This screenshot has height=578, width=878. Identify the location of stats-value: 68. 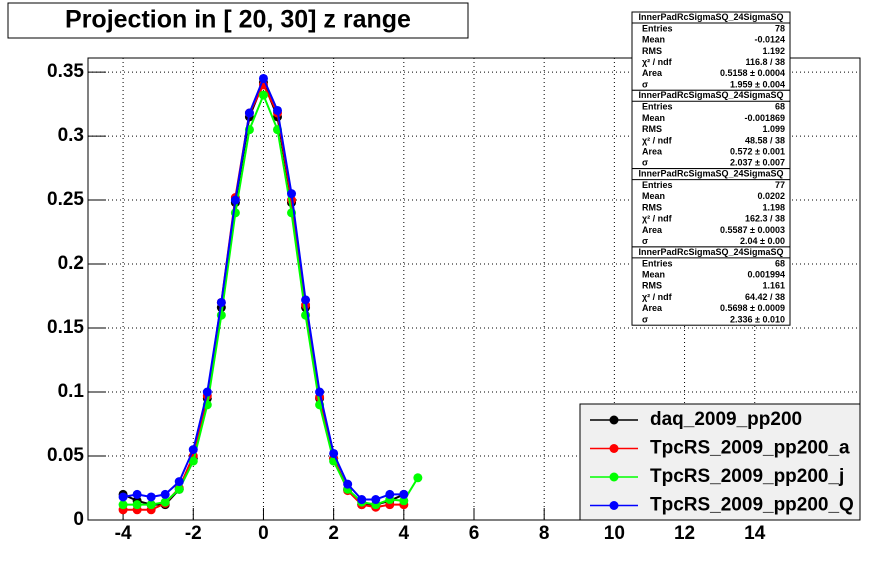
(780, 263).